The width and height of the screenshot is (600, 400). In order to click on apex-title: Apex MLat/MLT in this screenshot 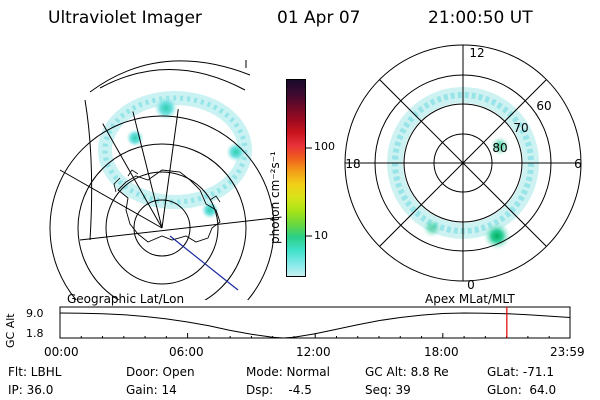, I will do `click(470, 299)`.